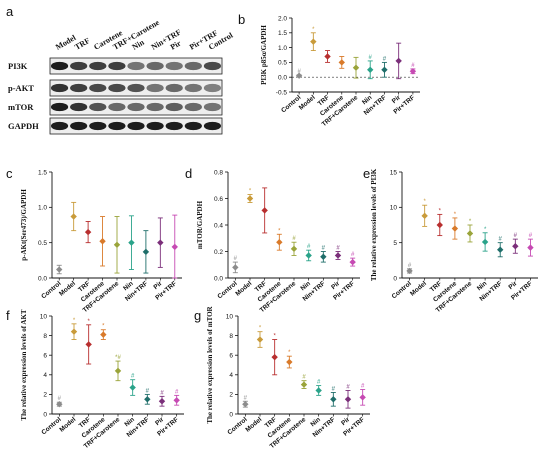 This screenshot has height=463, width=550. I want to click on protein-label-mtor: mTOR, so click(21, 107).